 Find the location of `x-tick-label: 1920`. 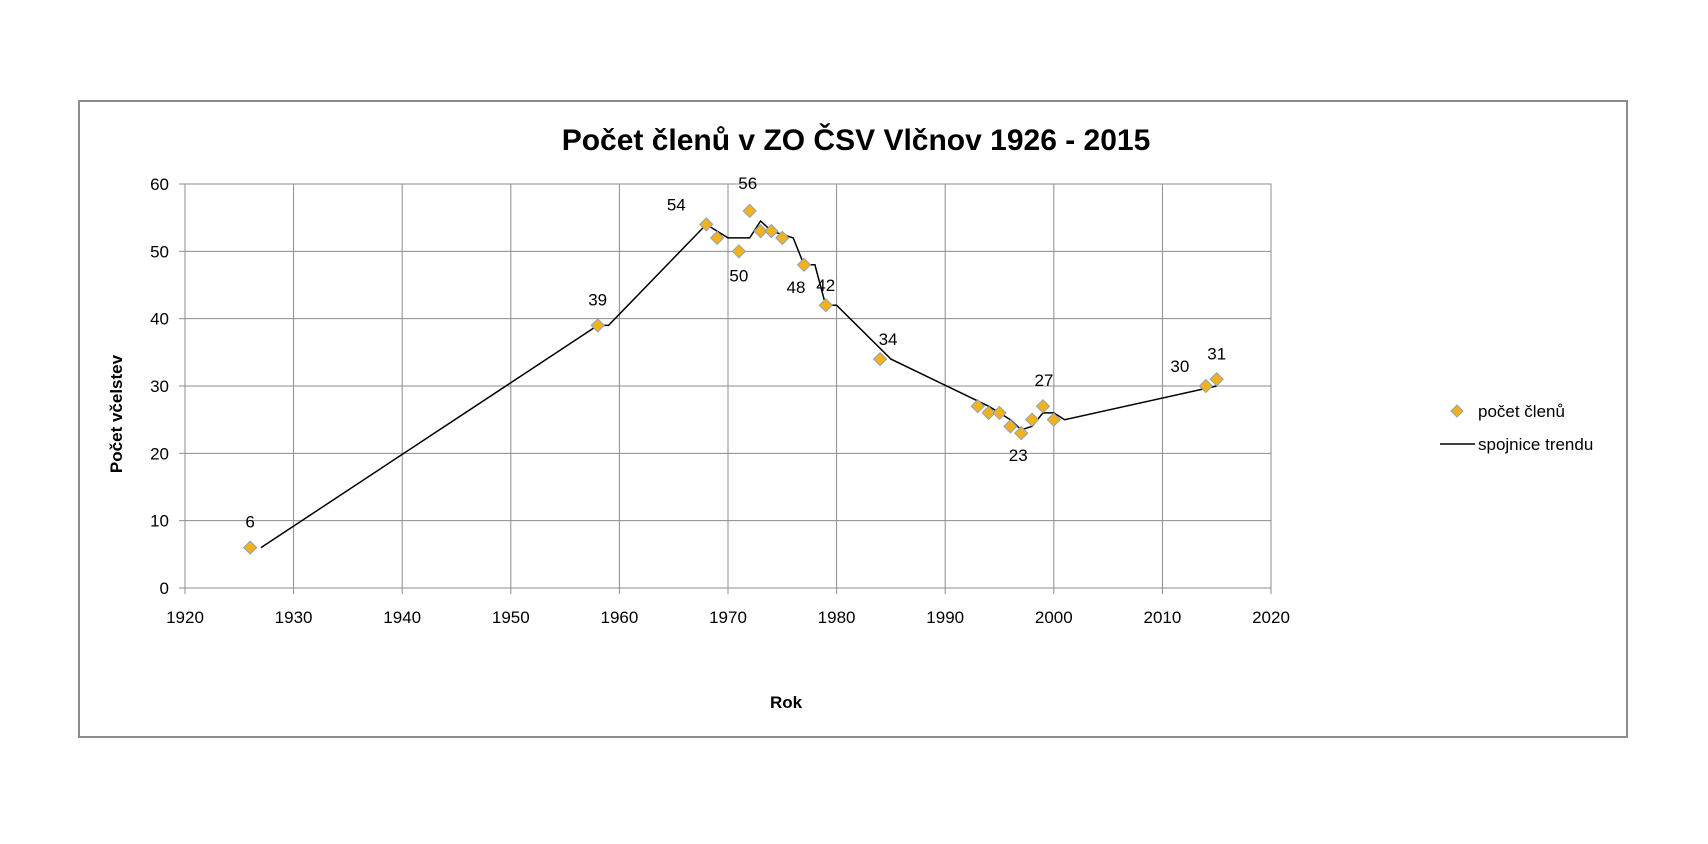

x-tick-label: 1920 is located at coordinates (185, 617).